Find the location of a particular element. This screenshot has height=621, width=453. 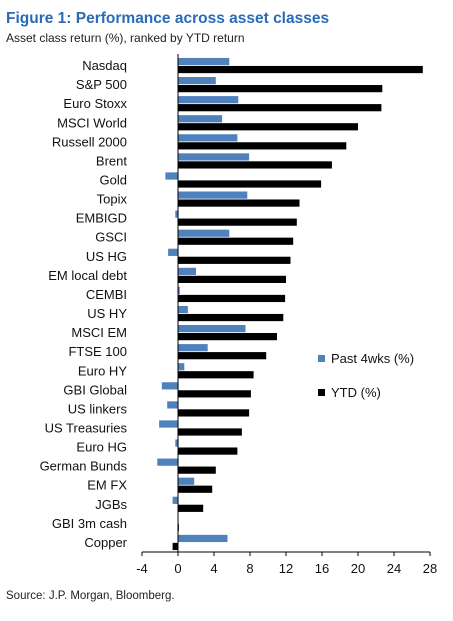

category-label: Nasdaq is located at coordinates (104, 65).